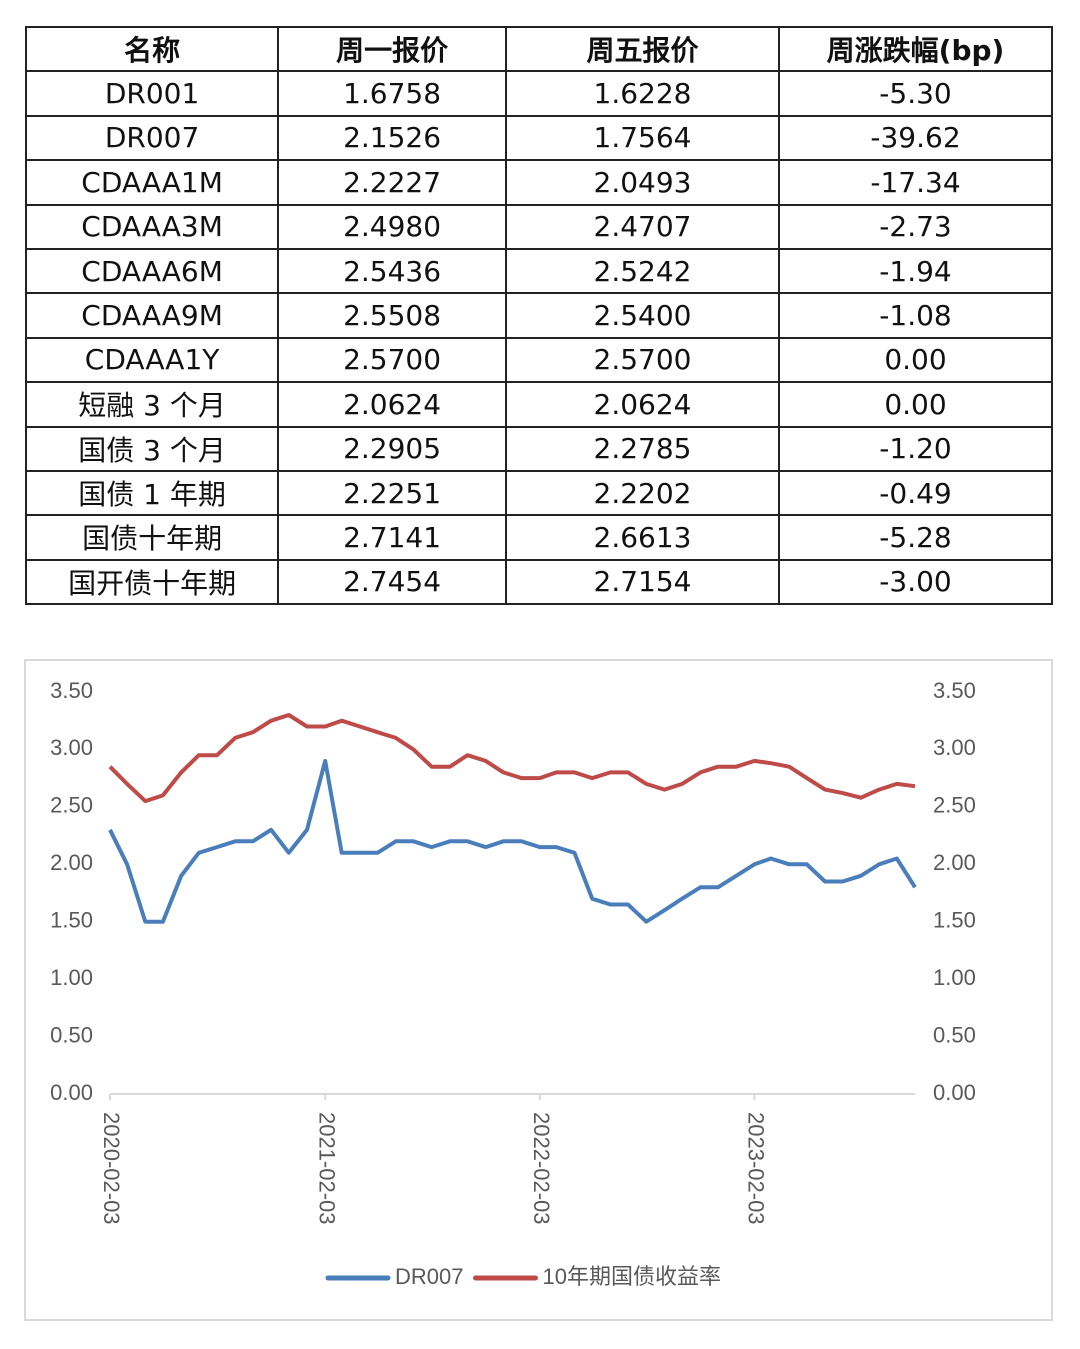  Describe the element at coordinates (954, 862) in the screenshot. I see `y2-tick-label: 2.00` at that location.